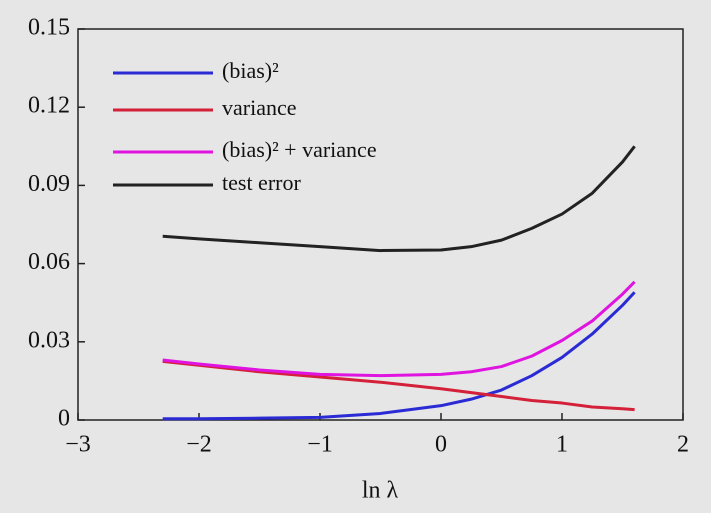  Describe the element at coordinates (49, 262) in the screenshot. I see `y-tick-label: 0.06` at that location.